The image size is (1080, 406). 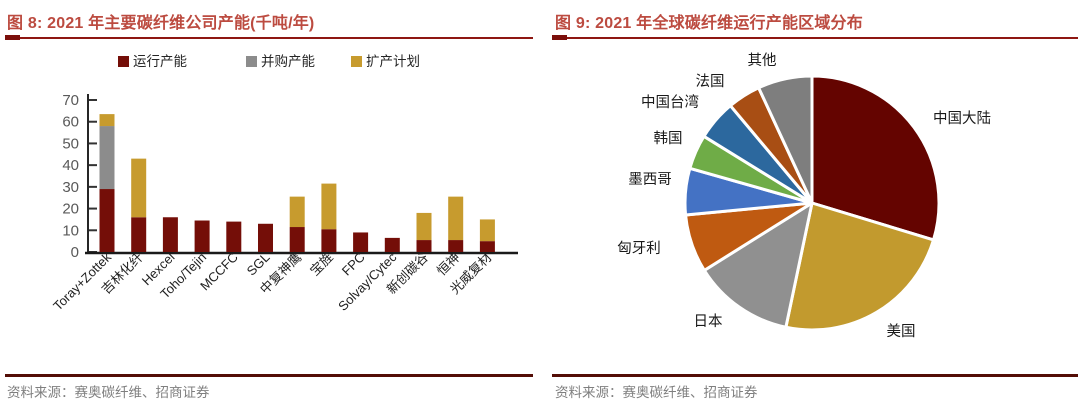 What do you see at coordinates (161, 23) in the screenshot?
I see `figure-8-title: 图 8: 2021 年主要碳纤维公司产能(千吨/年)` at bounding box center [161, 23].